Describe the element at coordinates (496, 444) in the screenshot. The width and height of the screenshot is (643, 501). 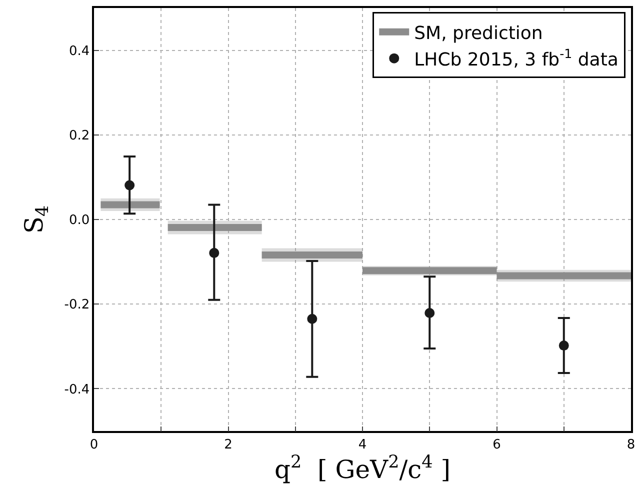
I see `x-tick-label: 6` at that location.